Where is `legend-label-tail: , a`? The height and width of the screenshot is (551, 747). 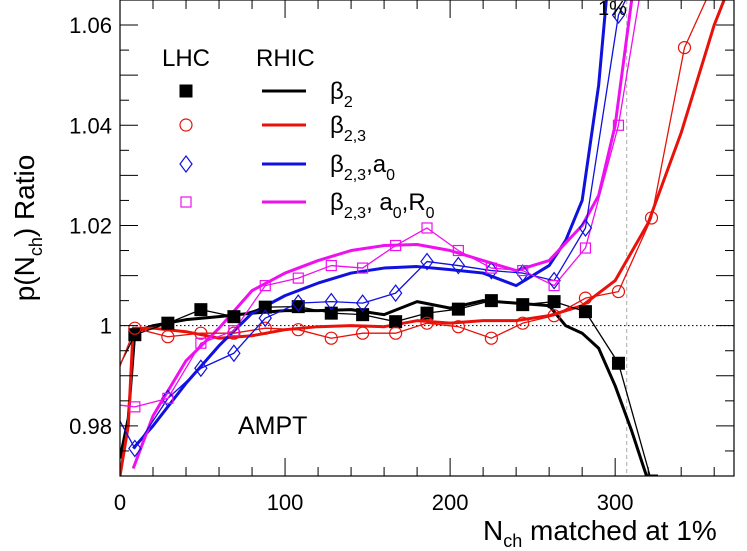
legend-label-tail: , a is located at coordinates (379, 202).